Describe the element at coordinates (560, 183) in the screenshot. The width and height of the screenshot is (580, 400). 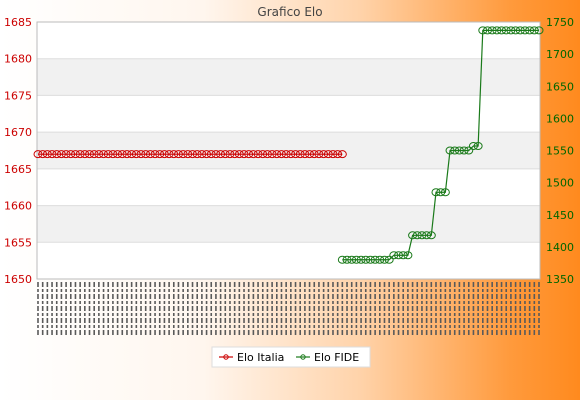
I see `right-axis-tick: 1500` at that location.